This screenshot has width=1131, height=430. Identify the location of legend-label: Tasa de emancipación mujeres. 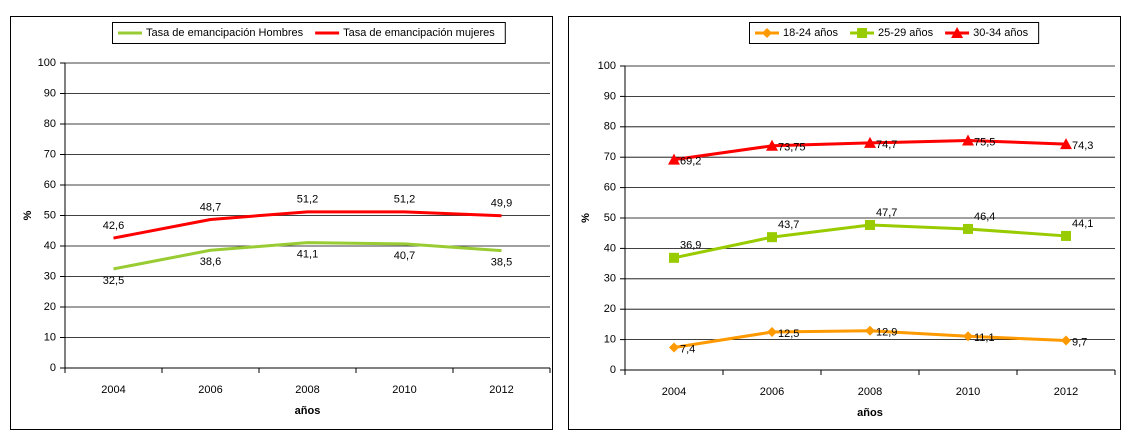
(419, 33).